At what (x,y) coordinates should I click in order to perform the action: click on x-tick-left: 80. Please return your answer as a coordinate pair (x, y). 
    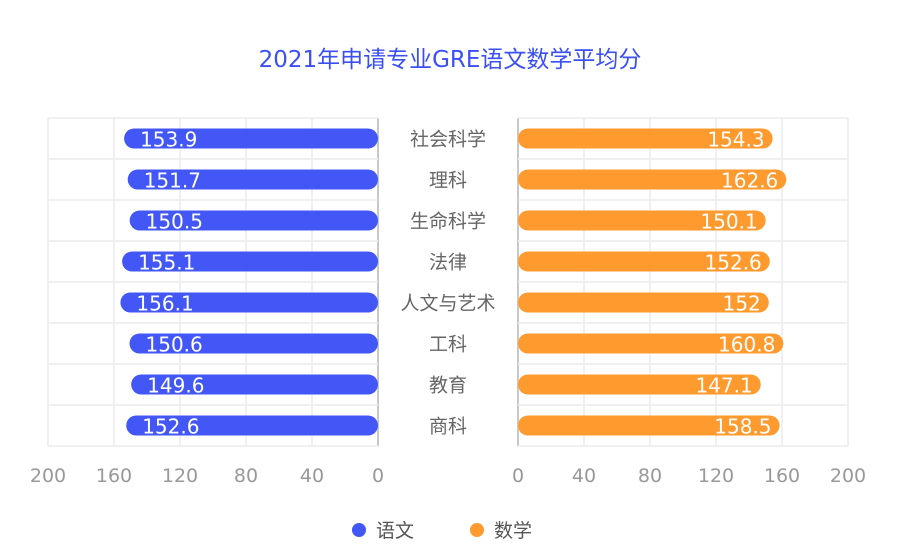
    Looking at the image, I should click on (246, 476).